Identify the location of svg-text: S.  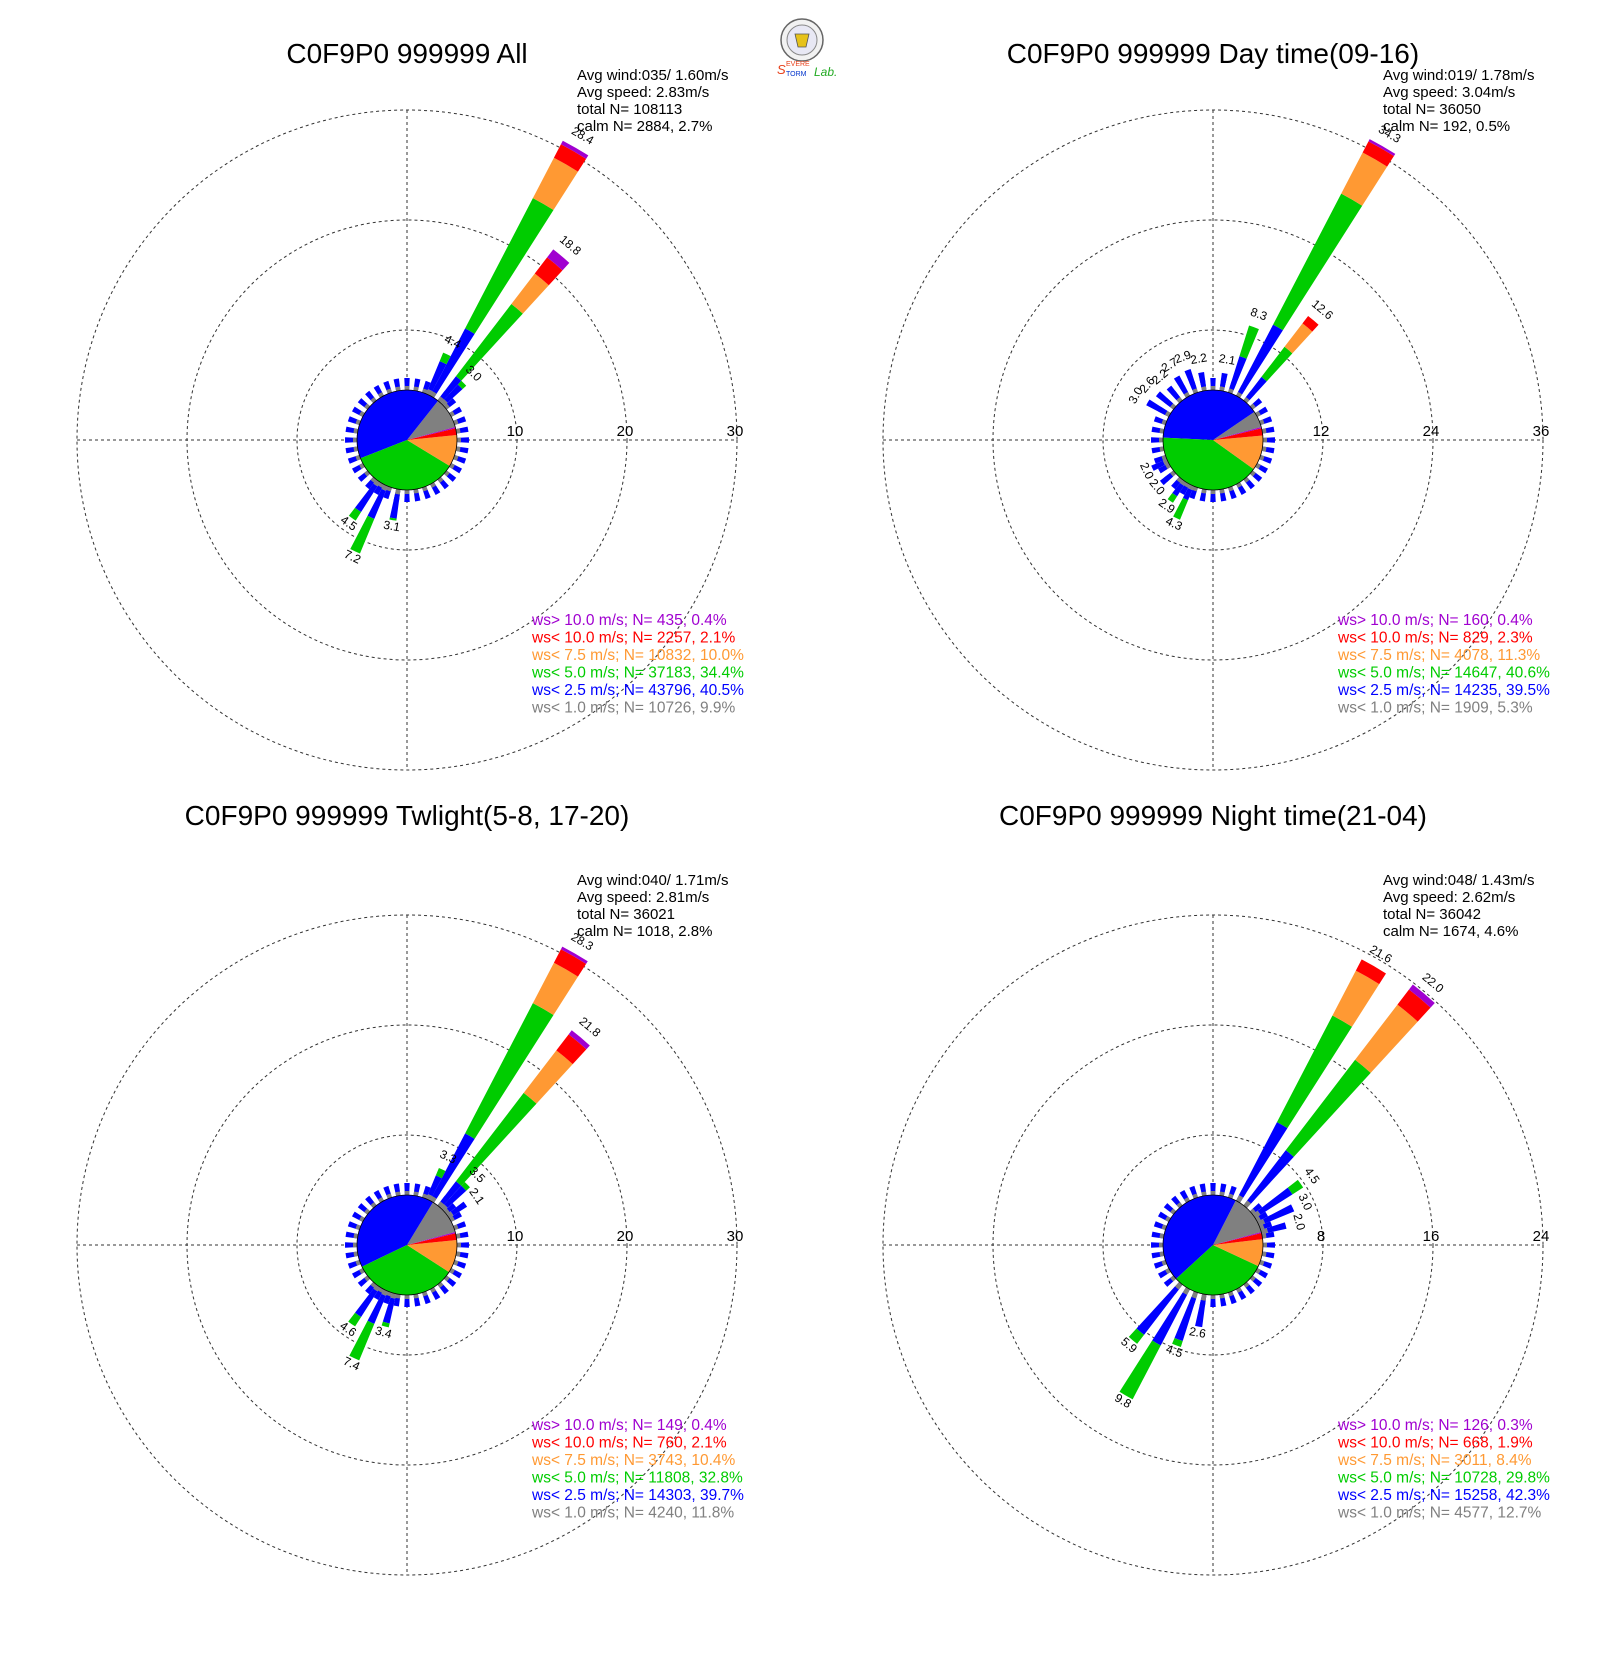
(781, 69).